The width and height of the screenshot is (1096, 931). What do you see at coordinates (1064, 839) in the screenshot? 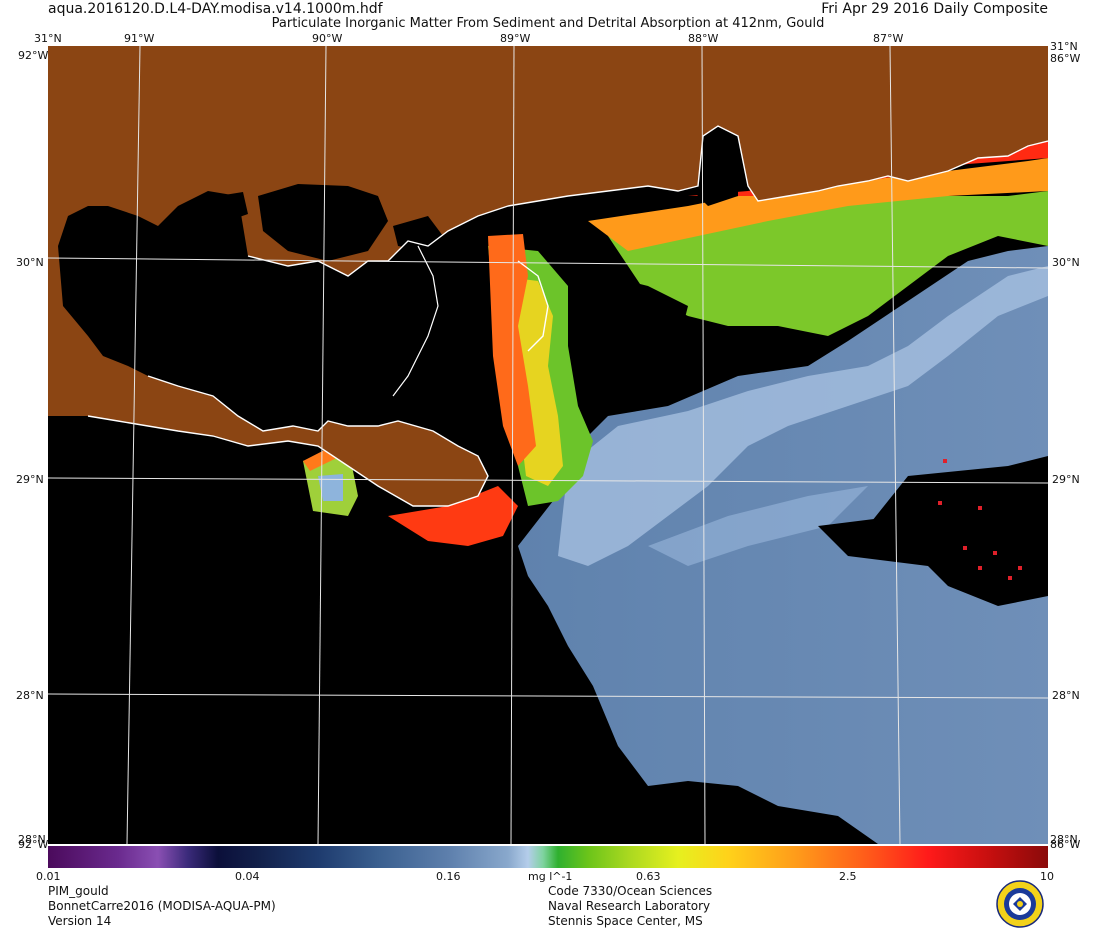
I see `lat-label-bottom-right: 28°N` at bounding box center [1064, 839].